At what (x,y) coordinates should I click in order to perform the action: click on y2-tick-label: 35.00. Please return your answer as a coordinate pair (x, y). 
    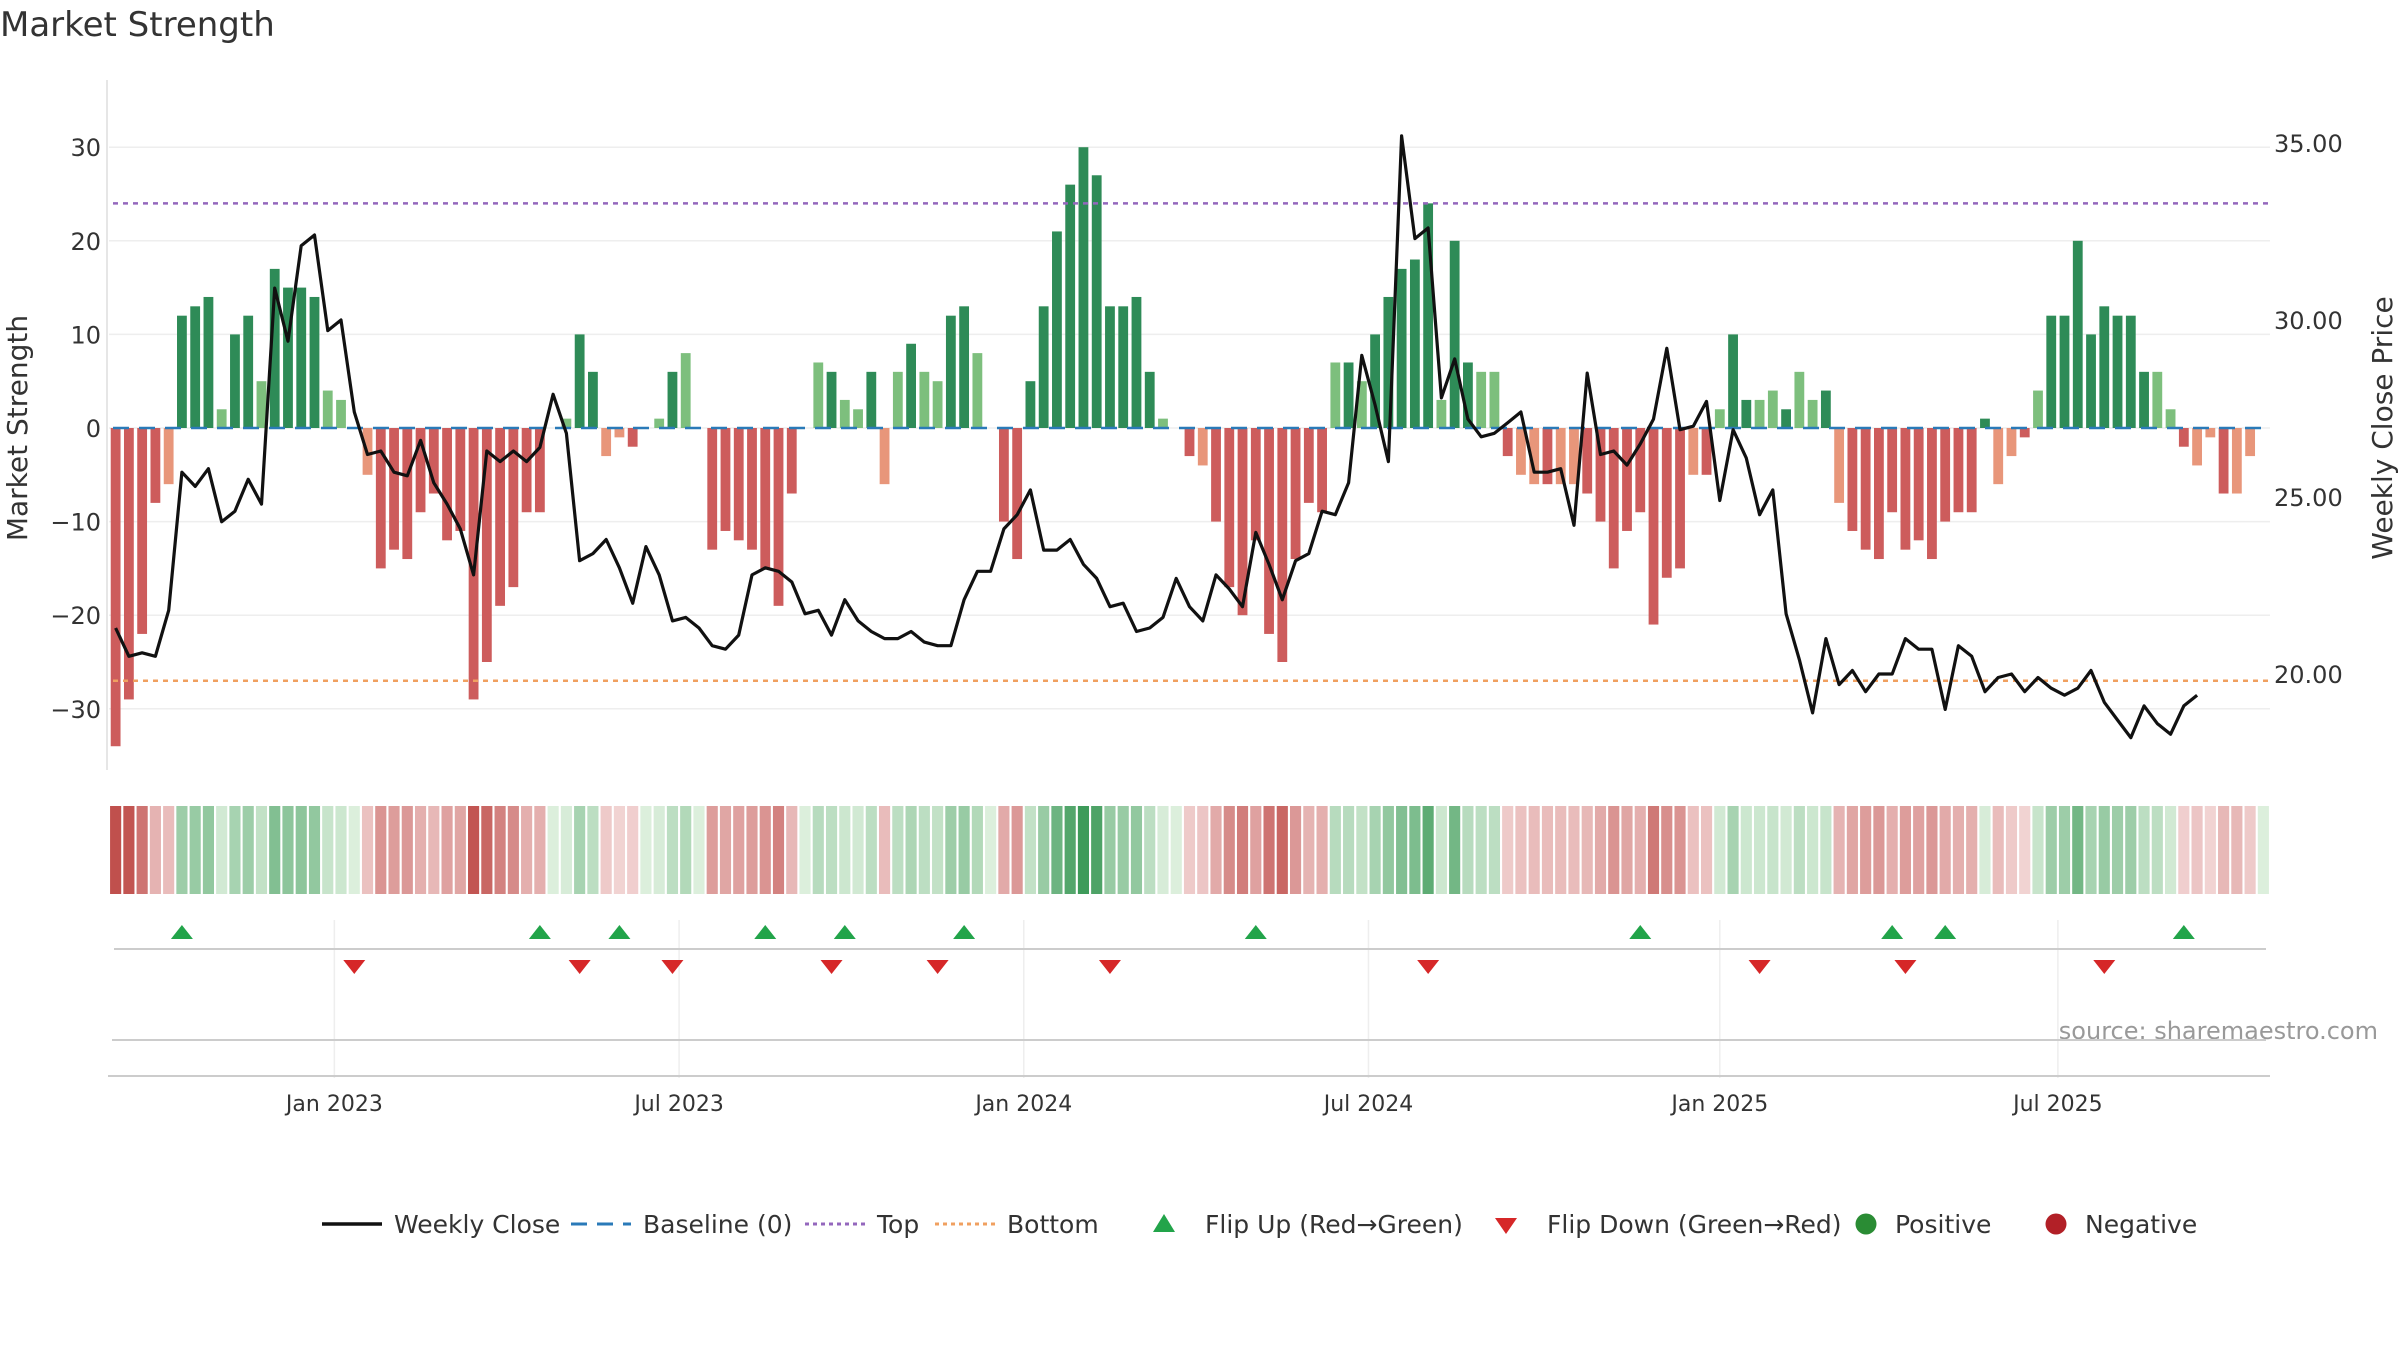
    Looking at the image, I should click on (2308, 144).